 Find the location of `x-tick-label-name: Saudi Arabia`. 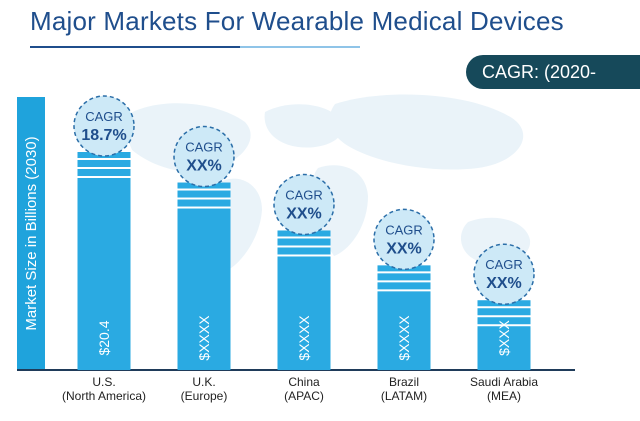

x-tick-label-name: Saudi Arabia is located at coordinates (504, 382).